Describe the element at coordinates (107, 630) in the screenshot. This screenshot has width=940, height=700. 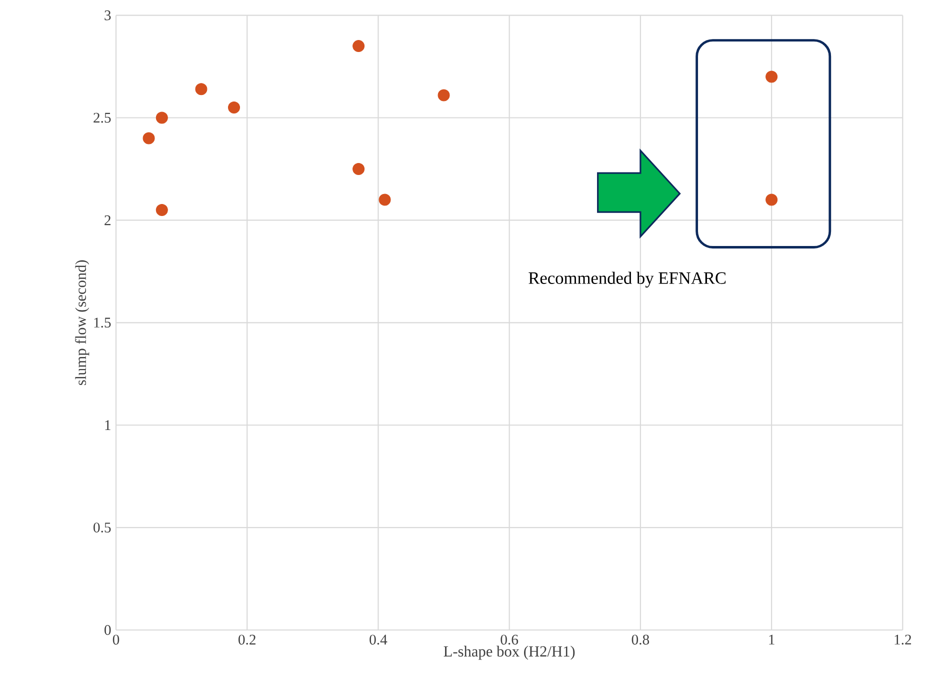
I see `y-tick-label: 0` at that location.